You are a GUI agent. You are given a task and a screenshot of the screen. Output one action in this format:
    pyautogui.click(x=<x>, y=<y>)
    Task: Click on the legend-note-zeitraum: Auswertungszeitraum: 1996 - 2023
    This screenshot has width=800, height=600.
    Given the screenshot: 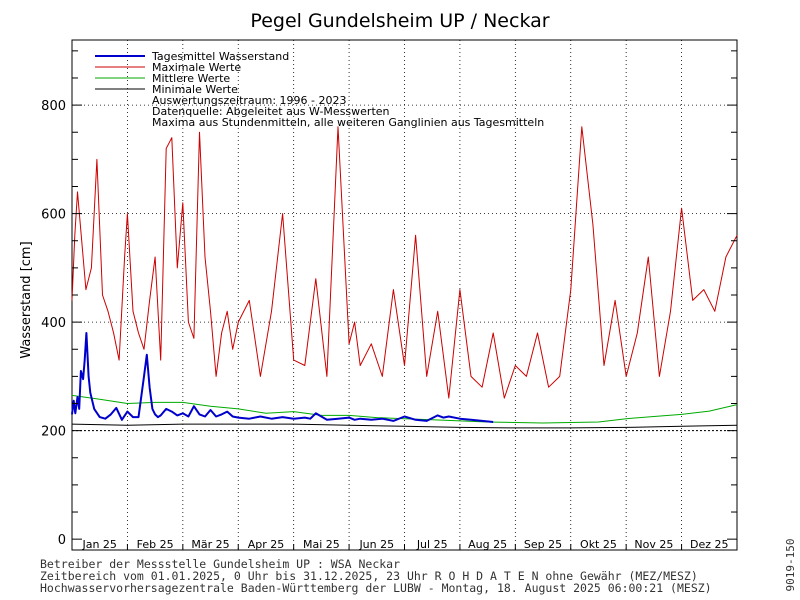 What is the action you would take?
    pyautogui.click(x=249, y=100)
    